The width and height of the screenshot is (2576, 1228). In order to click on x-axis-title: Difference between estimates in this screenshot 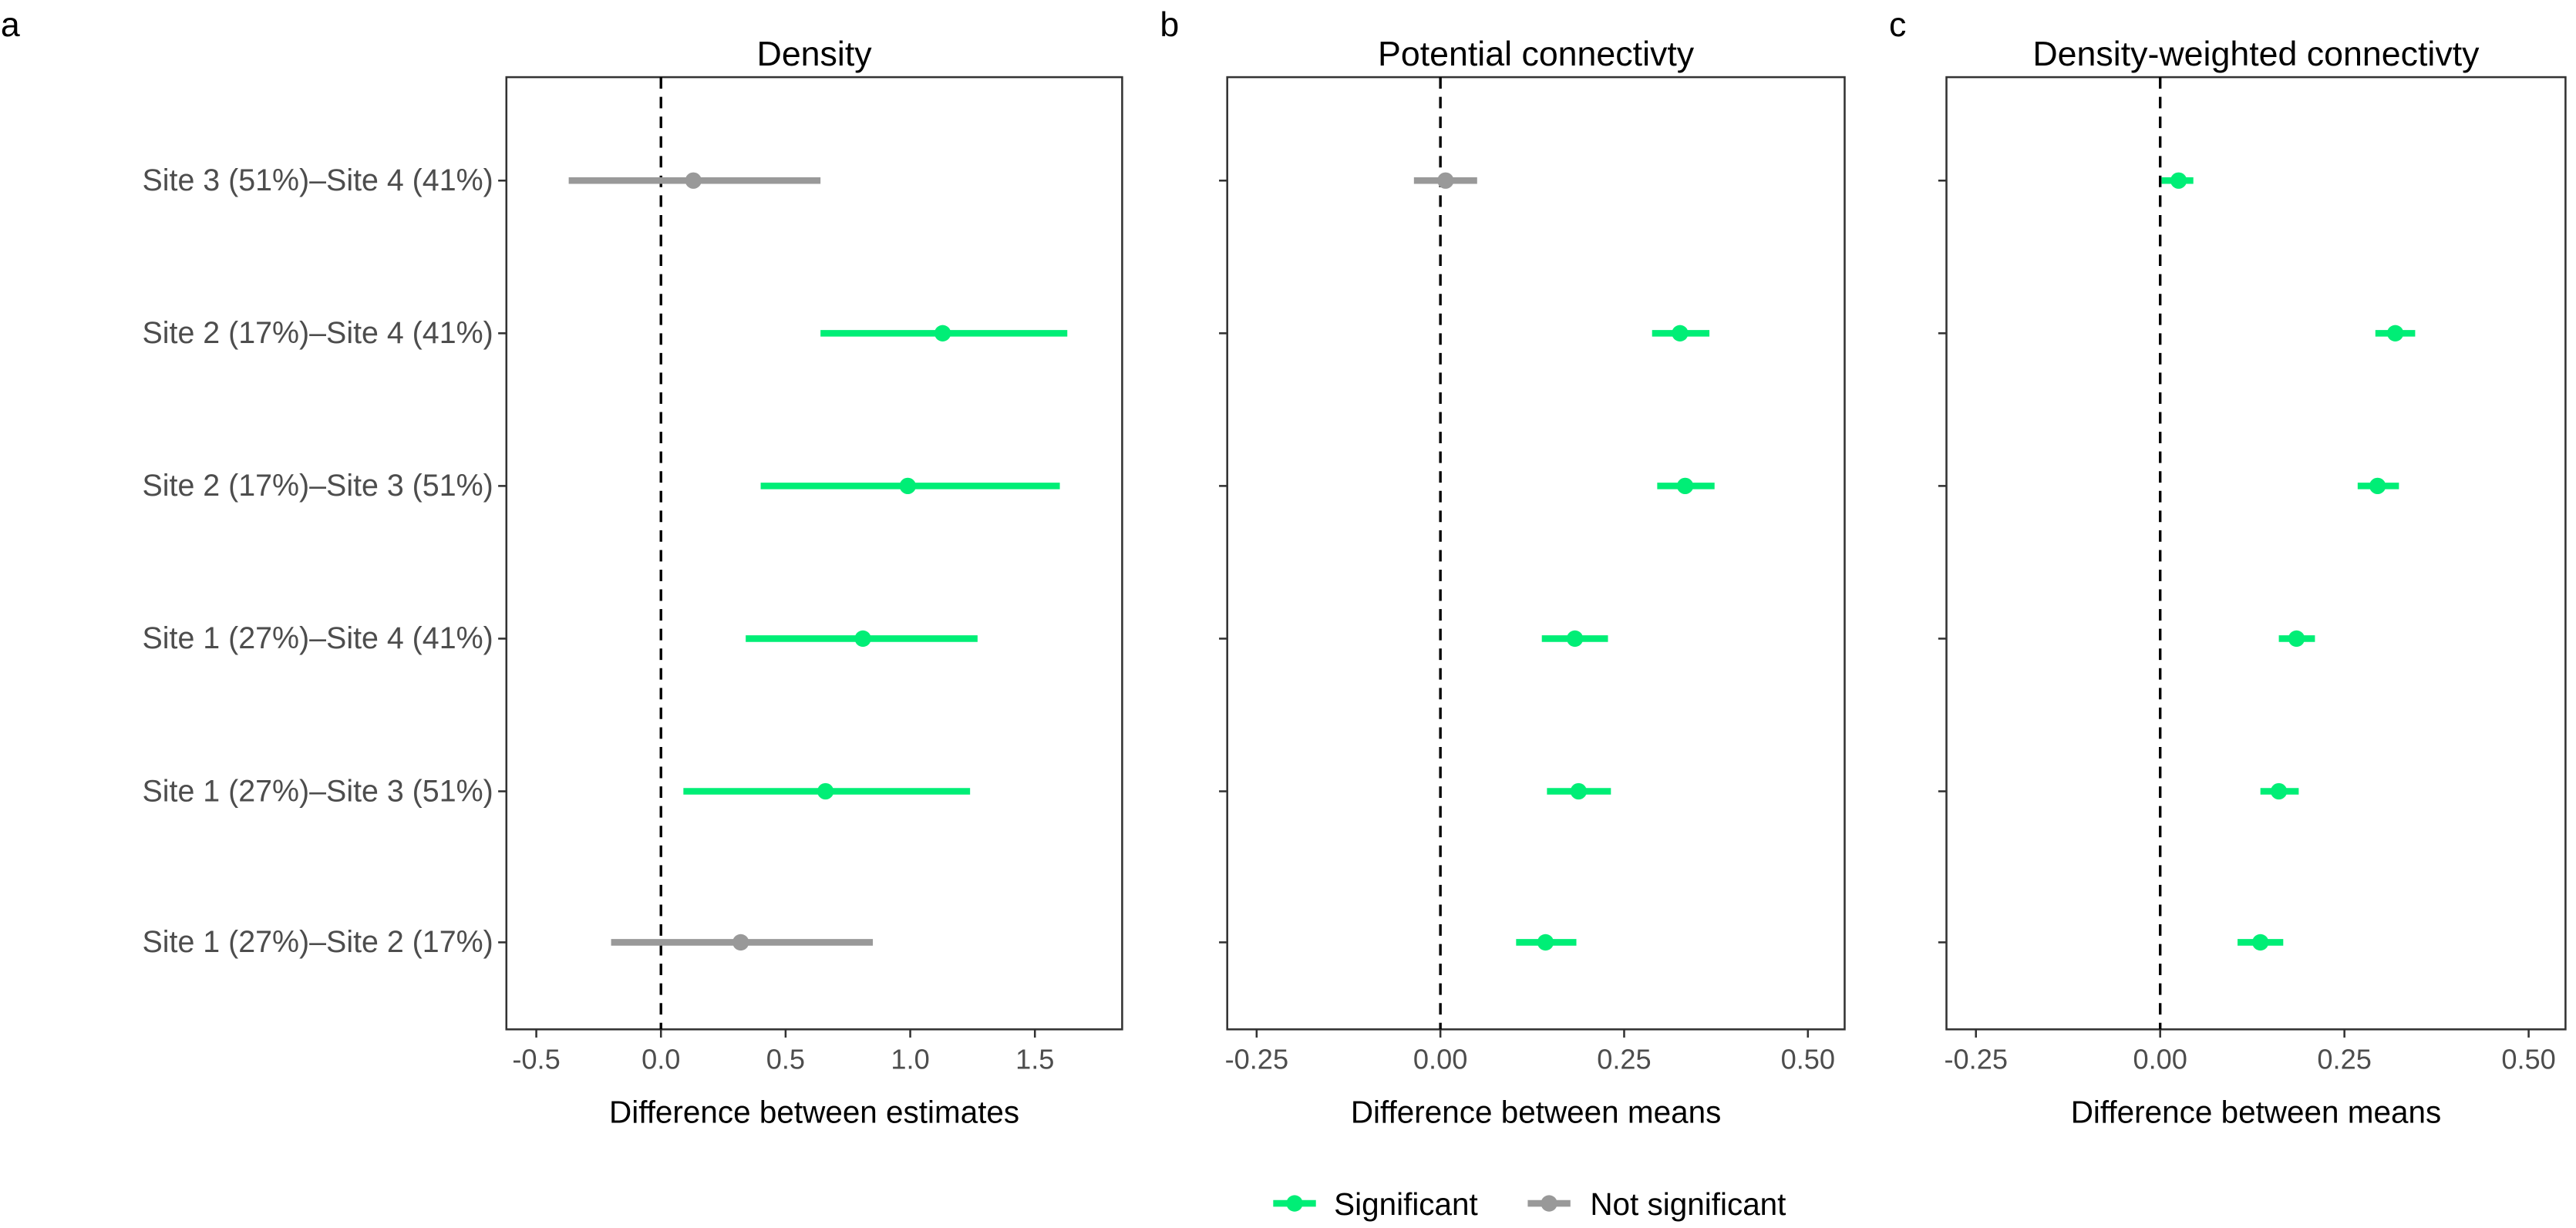, I will do `click(814, 1113)`.